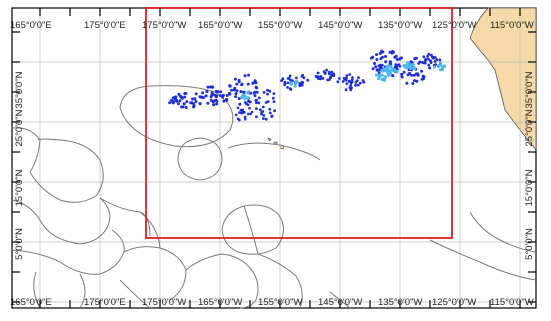 This screenshot has height=321, width=551. What do you see at coordinates (105, 302) in the screenshot?
I see `lon-label-bottom: 175°0'0"E` at bounding box center [105, 302].